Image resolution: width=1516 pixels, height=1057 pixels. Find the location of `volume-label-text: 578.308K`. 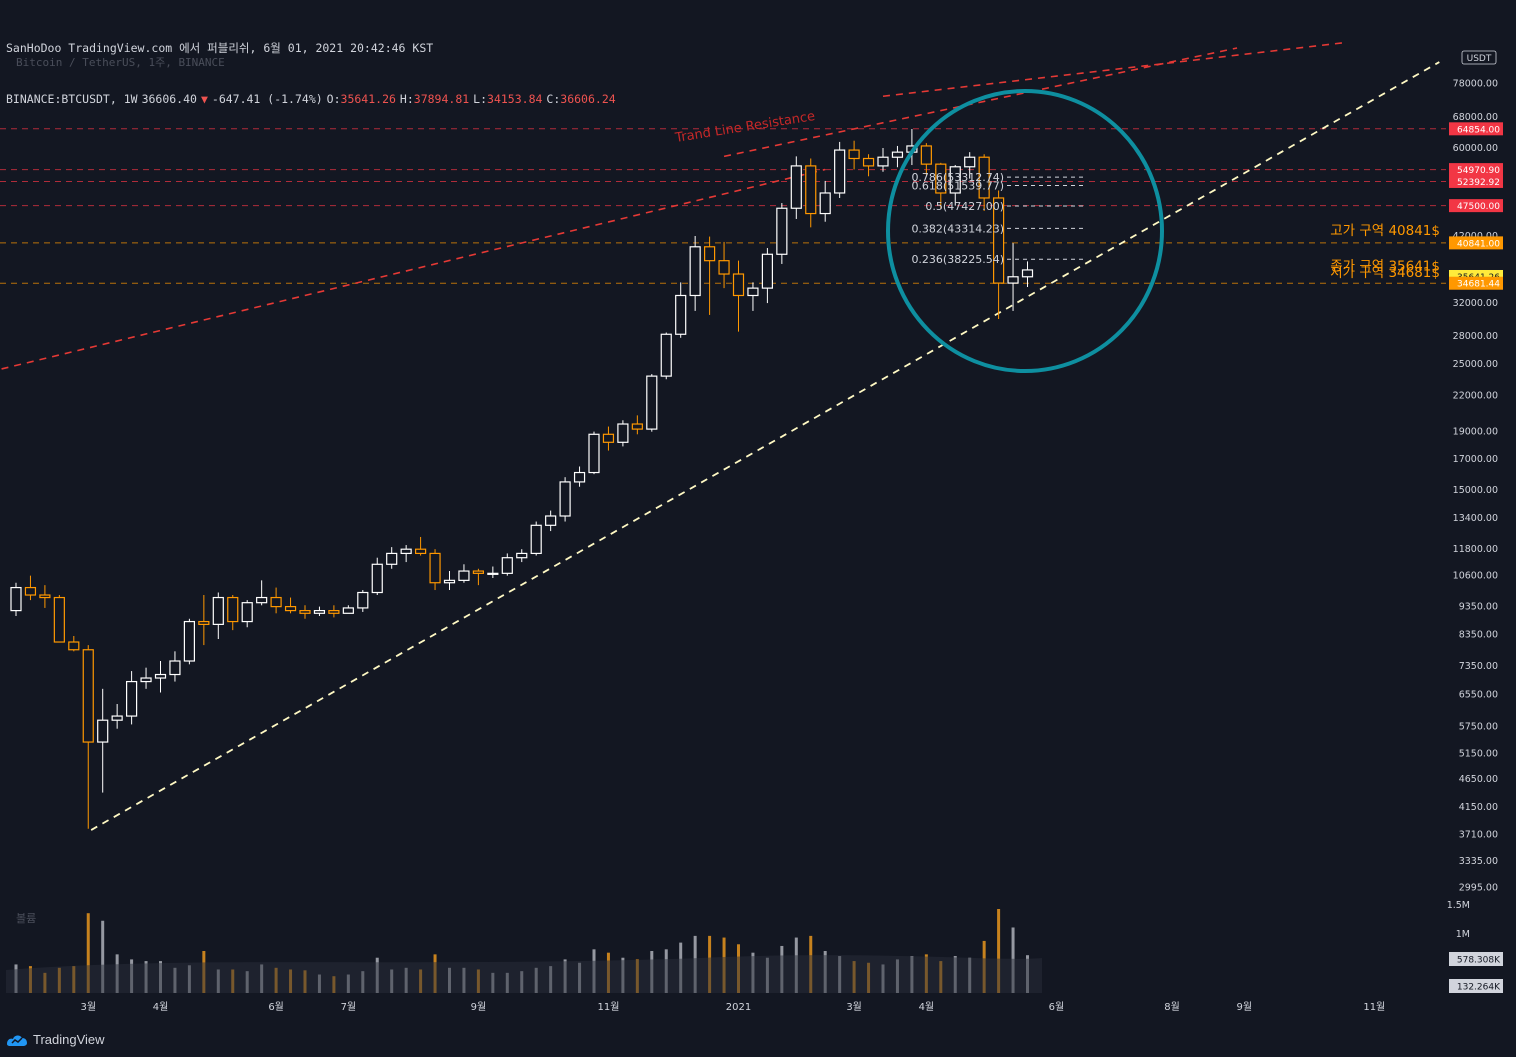

volume-label-text: 578.308K is located at coordinates (1479, 961).